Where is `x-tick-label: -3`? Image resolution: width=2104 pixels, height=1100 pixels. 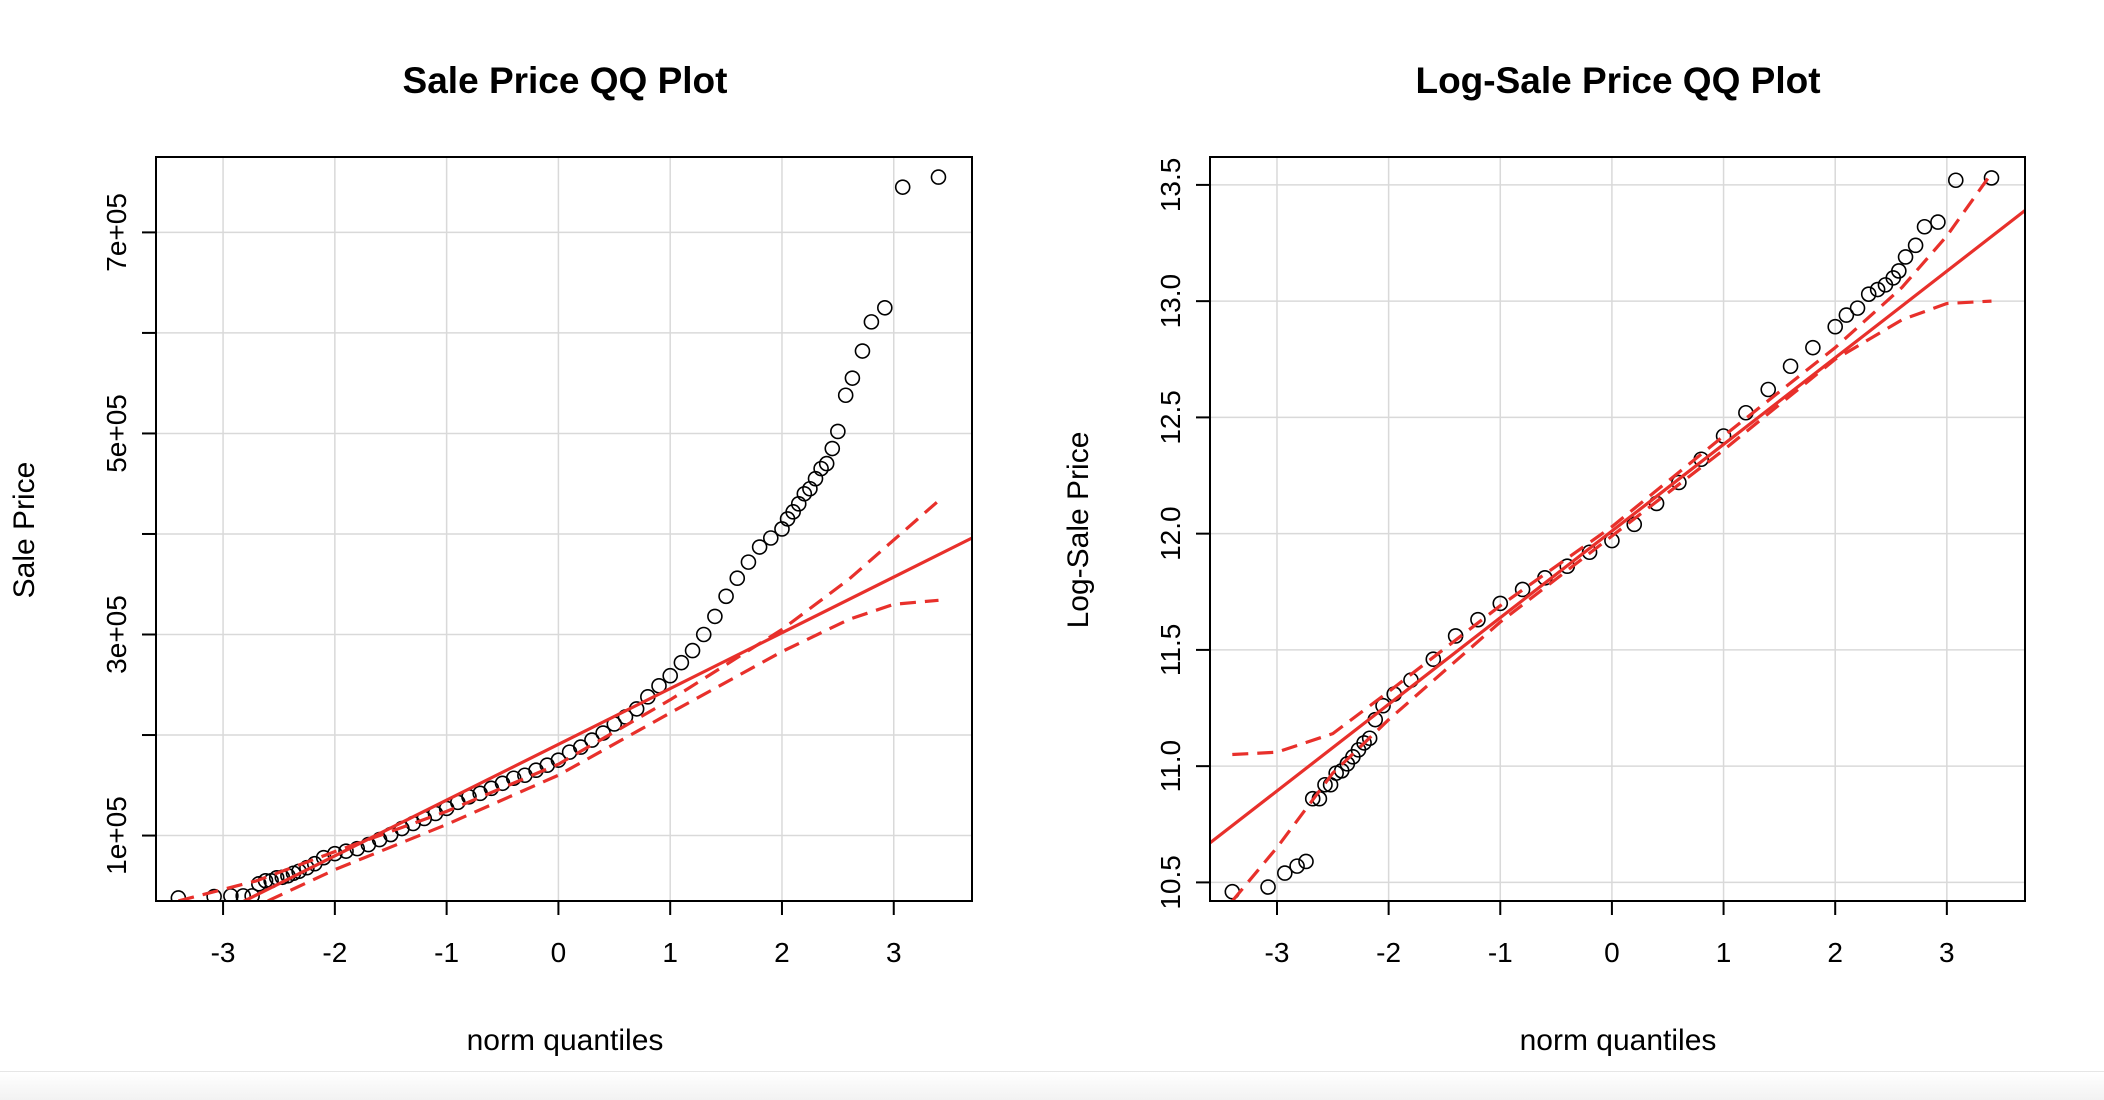
x-tick-label: -3 is located at coordinates (223, 952).